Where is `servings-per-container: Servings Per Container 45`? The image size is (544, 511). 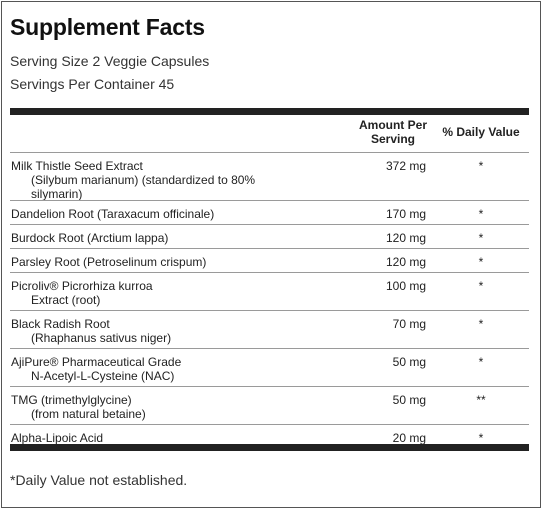
servings-per-container: Servings Per Container 45 is located at coordinates (92, 84).